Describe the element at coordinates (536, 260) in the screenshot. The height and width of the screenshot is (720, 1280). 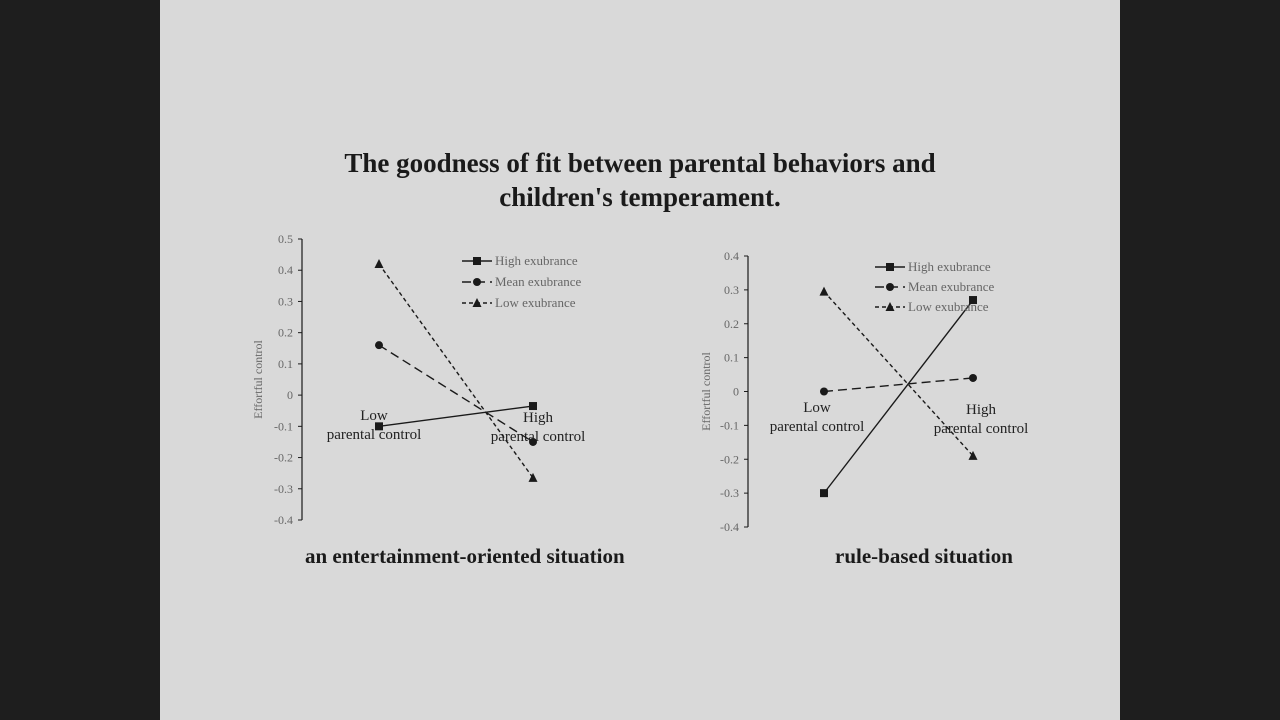
I see `chart1-legend-label-1: High exubrance` at that location.